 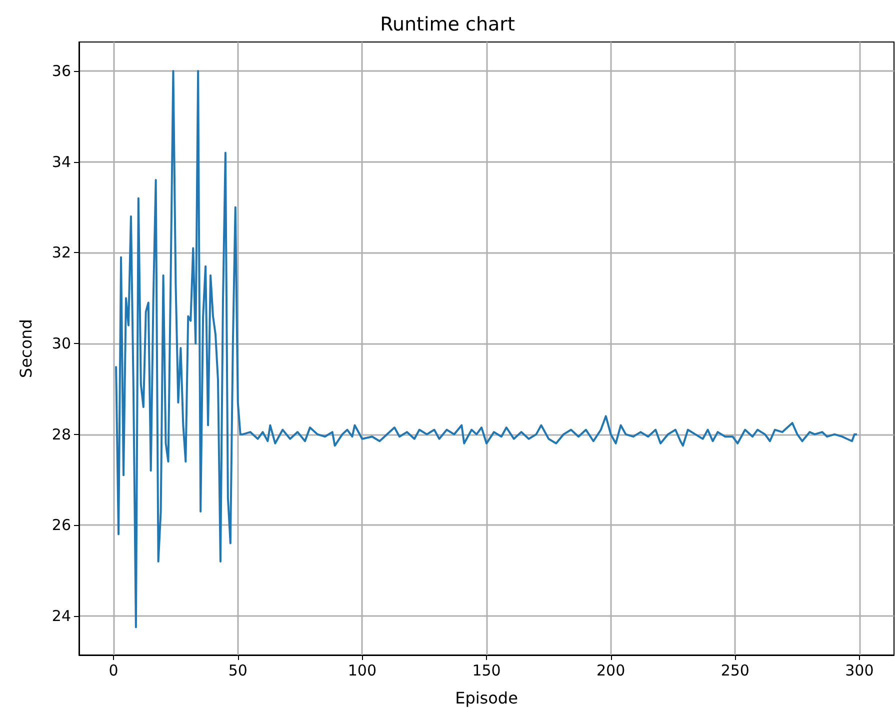 I want to click on y-tick-label: 34, so click(x=61, y=161).